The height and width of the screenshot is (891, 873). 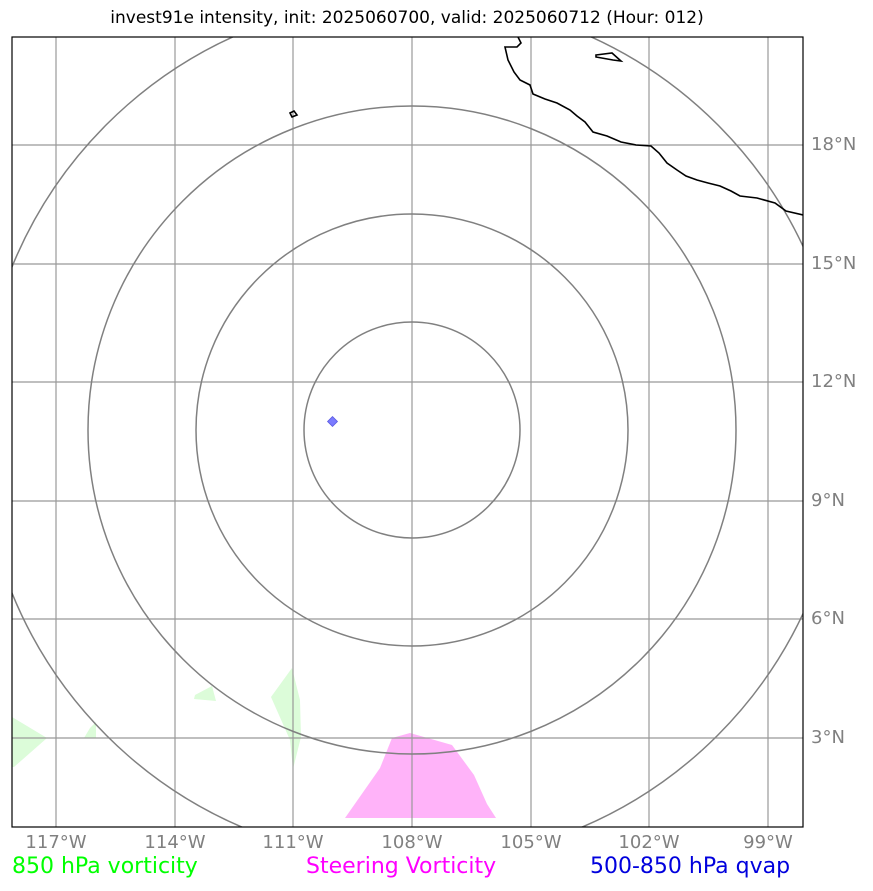 I want to click on lat-label-12n: 12°N, so click(x=834, y=381).